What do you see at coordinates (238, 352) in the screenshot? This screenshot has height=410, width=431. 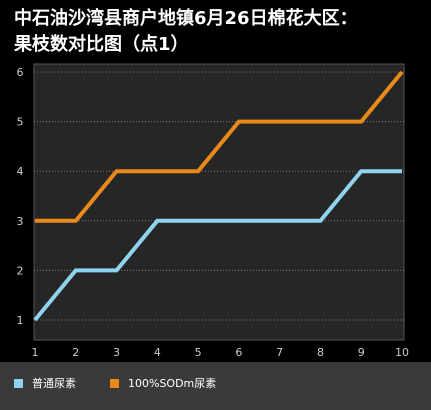 I see `x-tick-label-6: 6` at bounding box center [238, 352].